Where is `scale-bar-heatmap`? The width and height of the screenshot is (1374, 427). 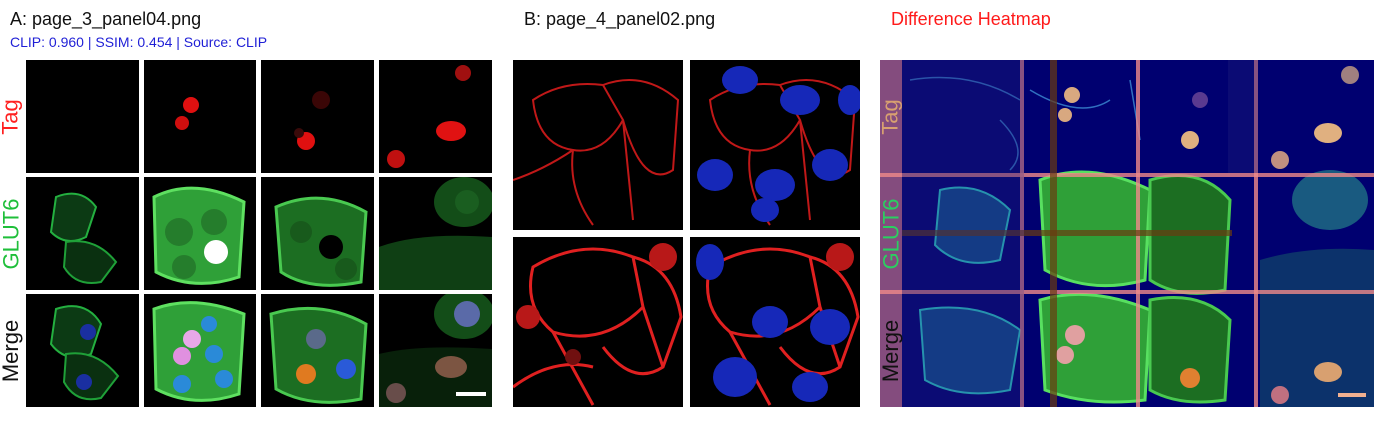
scale-bar-heatmap is located at coordinates (1352, 395).